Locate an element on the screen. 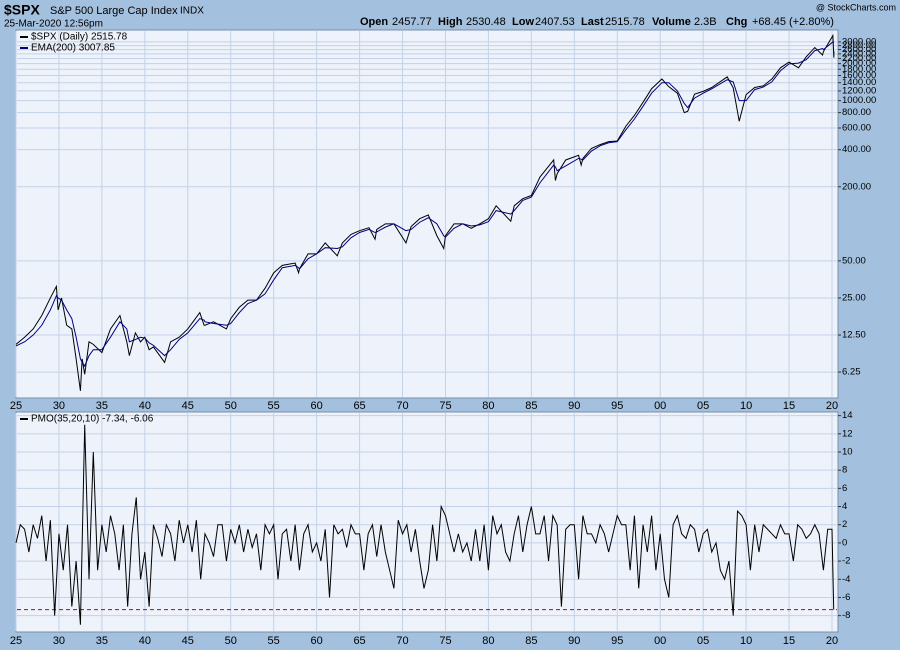 The image size is (900, 650). last: 2515.78 is located at coordinates (625, 22).